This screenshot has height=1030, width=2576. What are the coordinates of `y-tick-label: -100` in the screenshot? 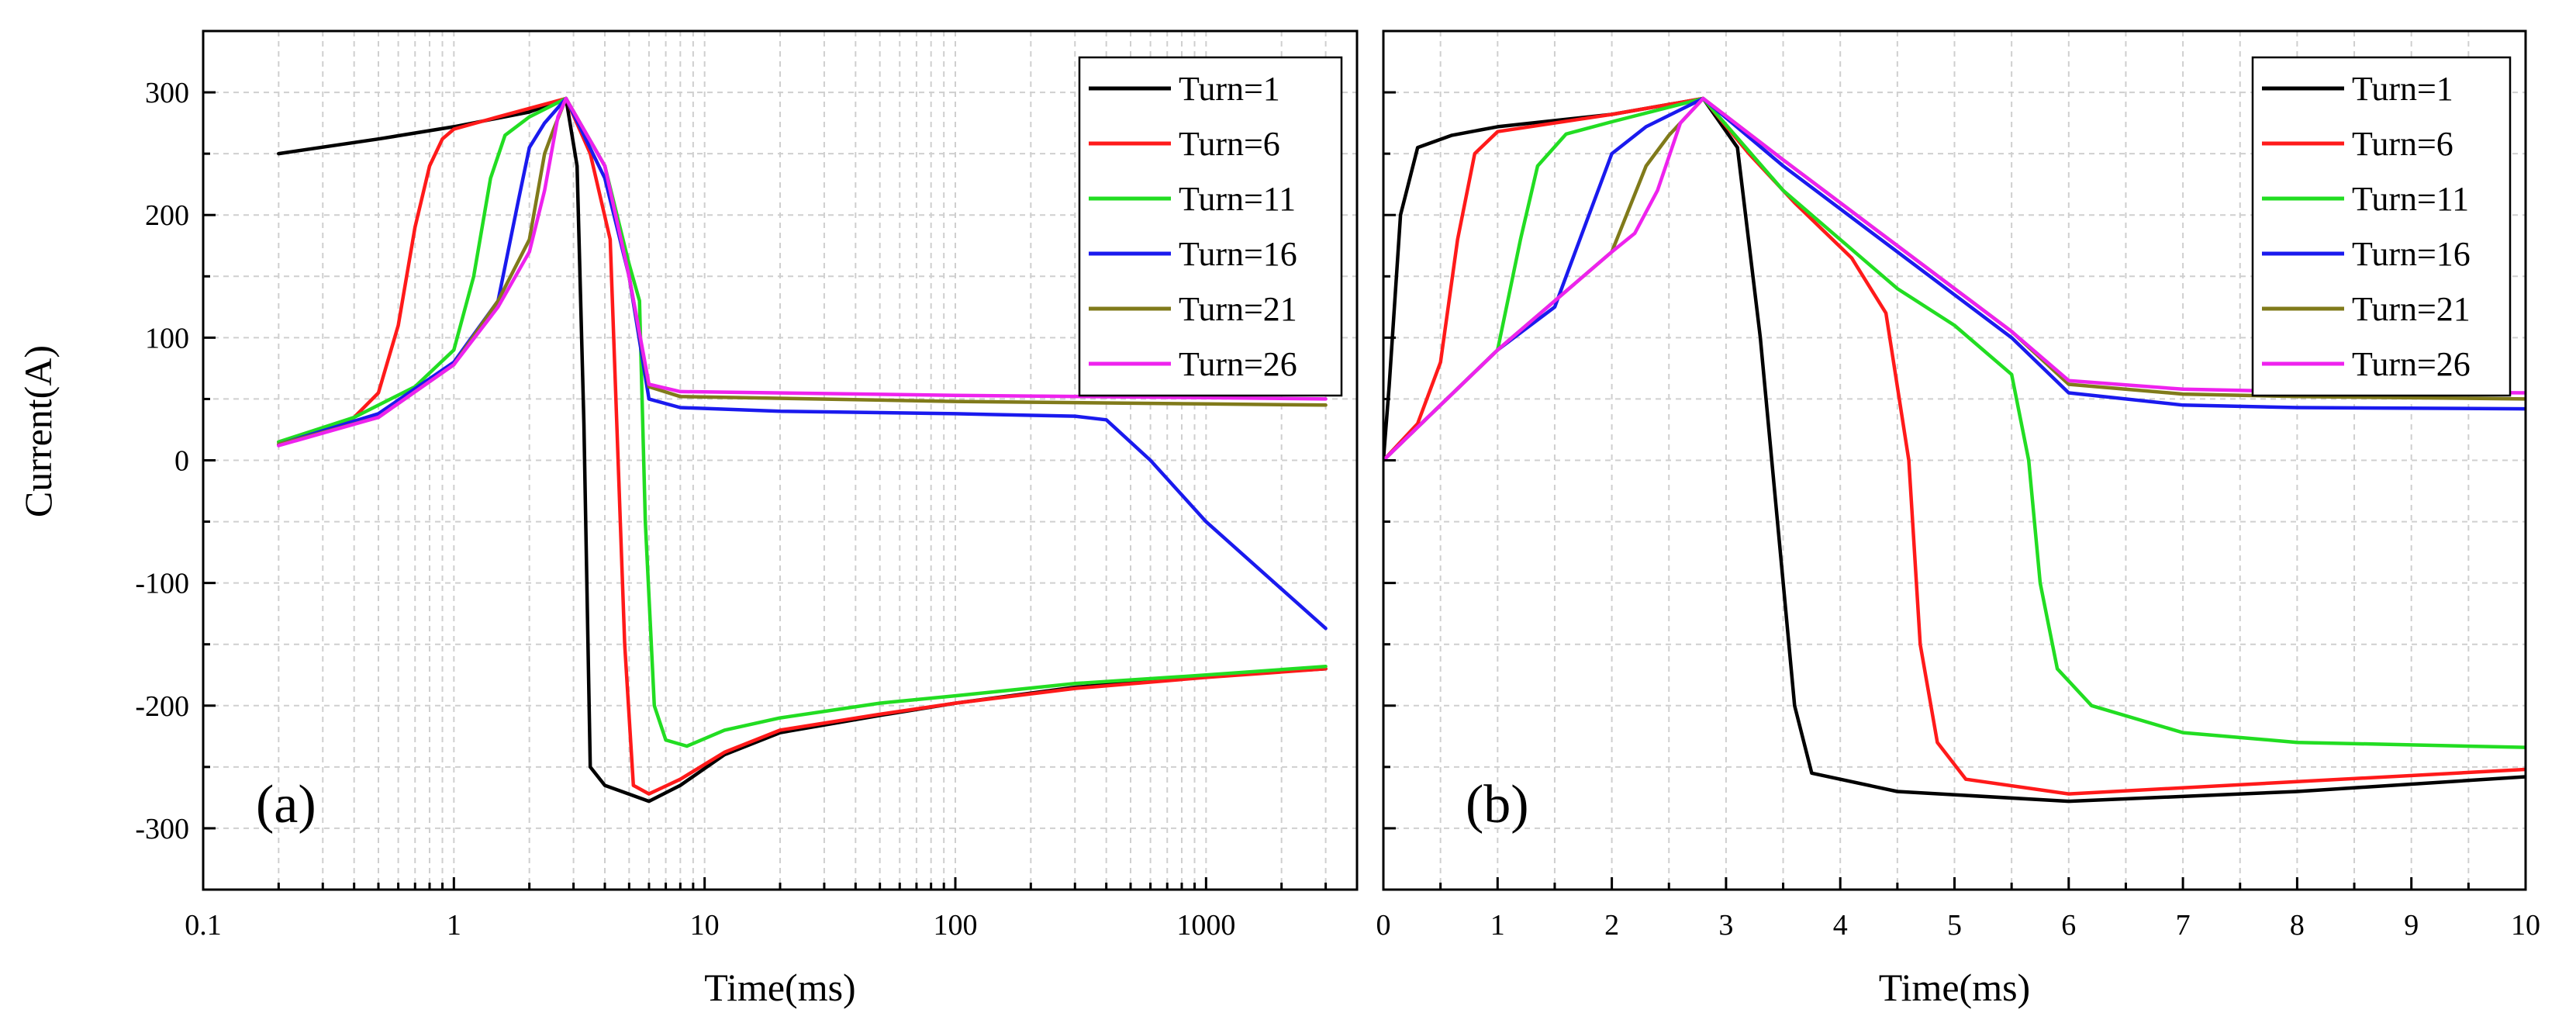 It's located at (162, 584).